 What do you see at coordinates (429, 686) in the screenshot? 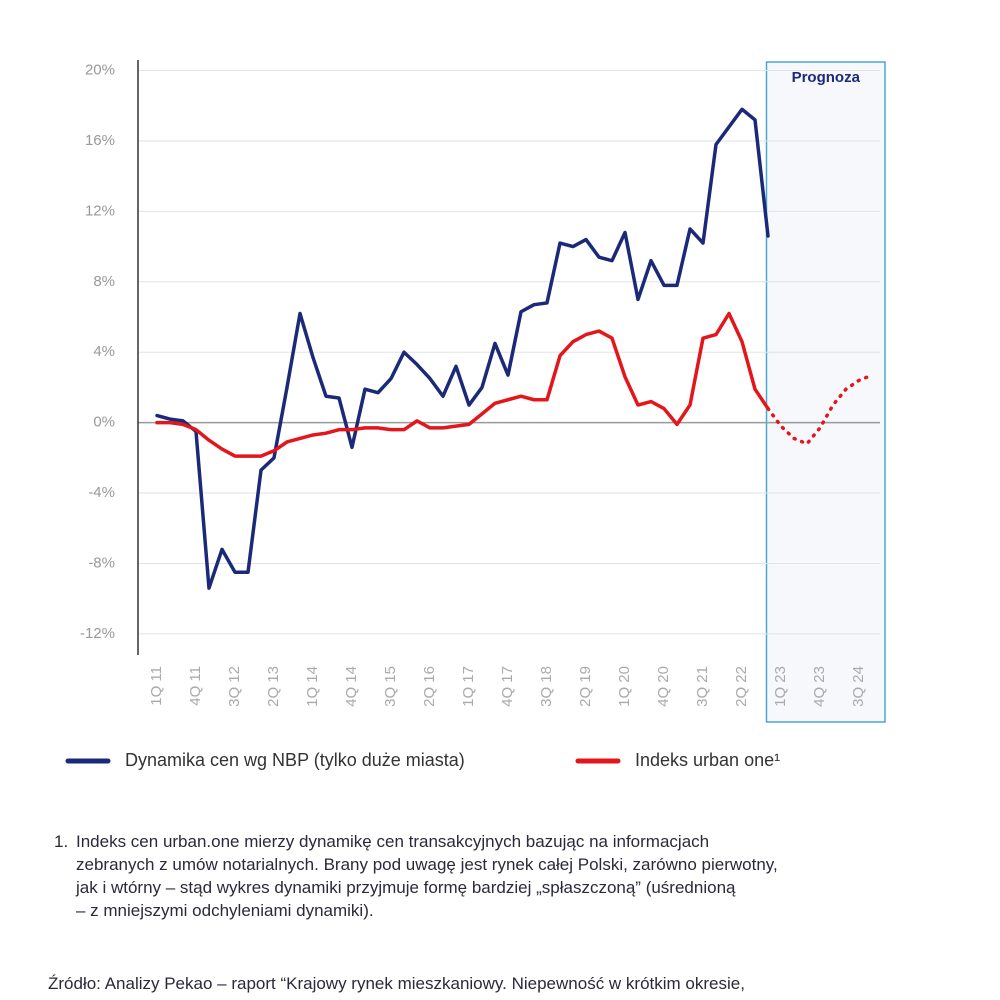
I see `x-tick-label: 2Q 16` at bounding box center [429, 686].